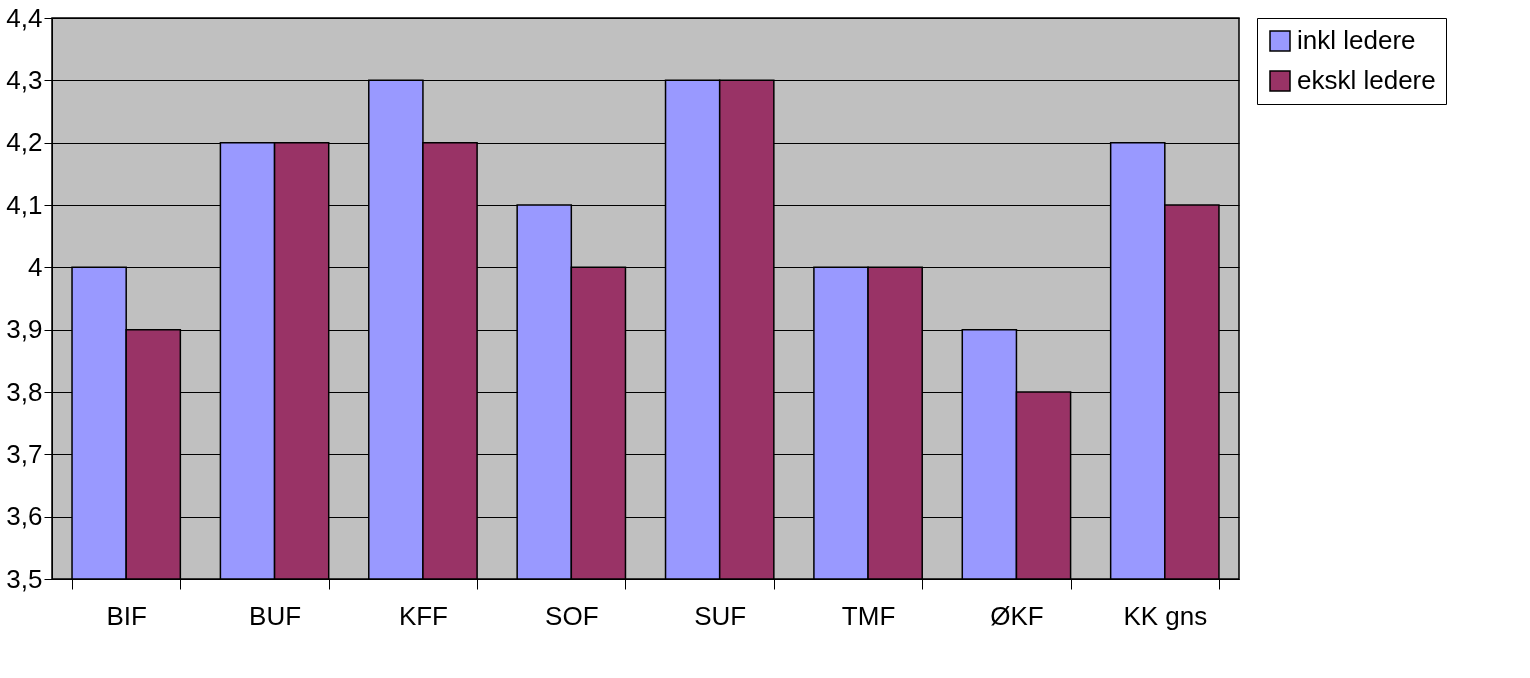  What do you see at coordinates (1017, 615) in the screenshot?
I see `x-tick-label: ØKF` at bounding box center [1017, 615].